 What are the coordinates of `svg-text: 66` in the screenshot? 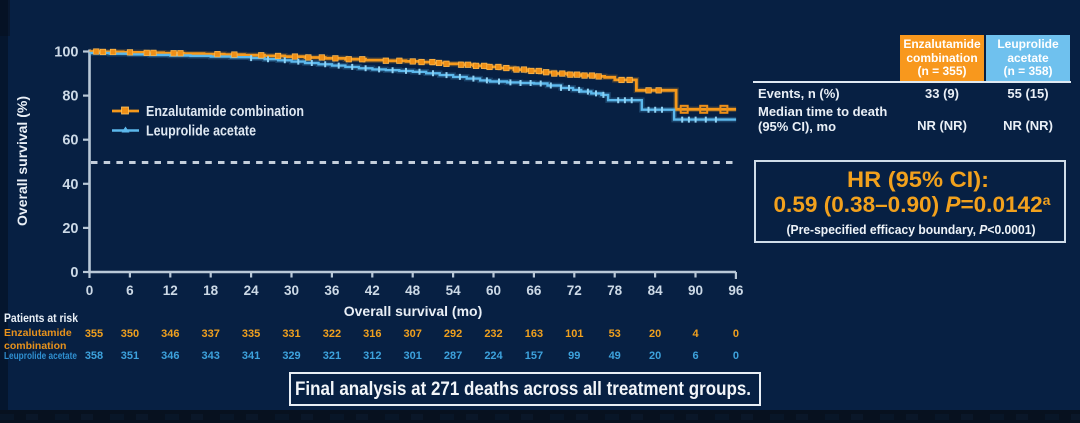 It's located at (534, 290).